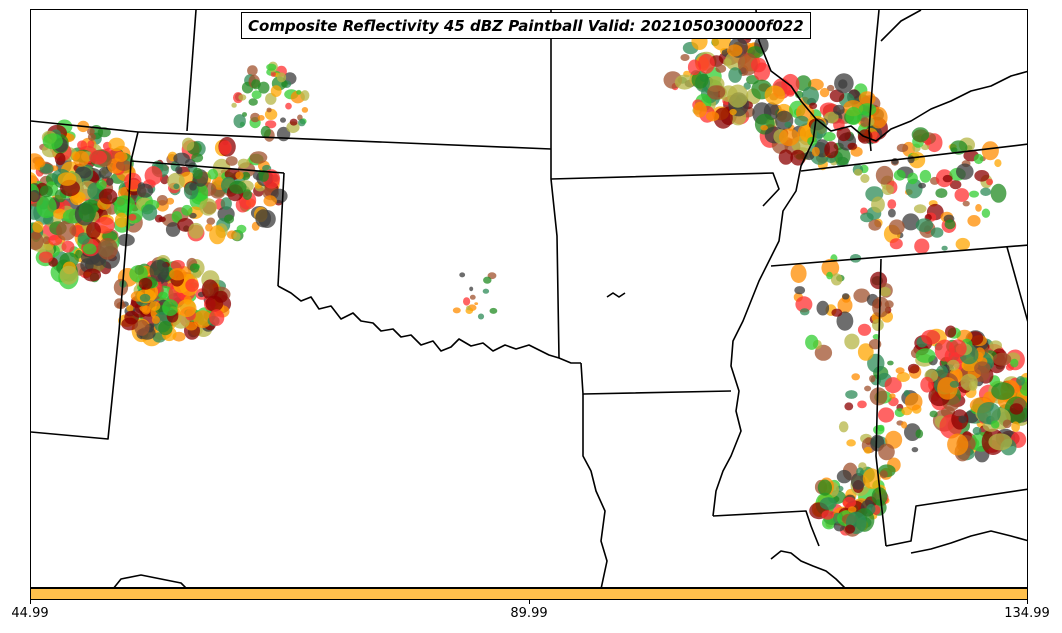  I want to click on border-ks-ok, so click(344, 140).